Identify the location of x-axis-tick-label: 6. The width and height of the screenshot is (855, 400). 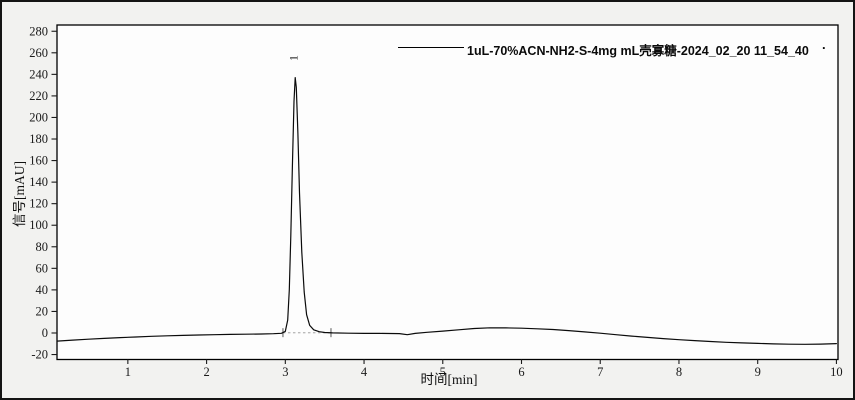
(521, 372).